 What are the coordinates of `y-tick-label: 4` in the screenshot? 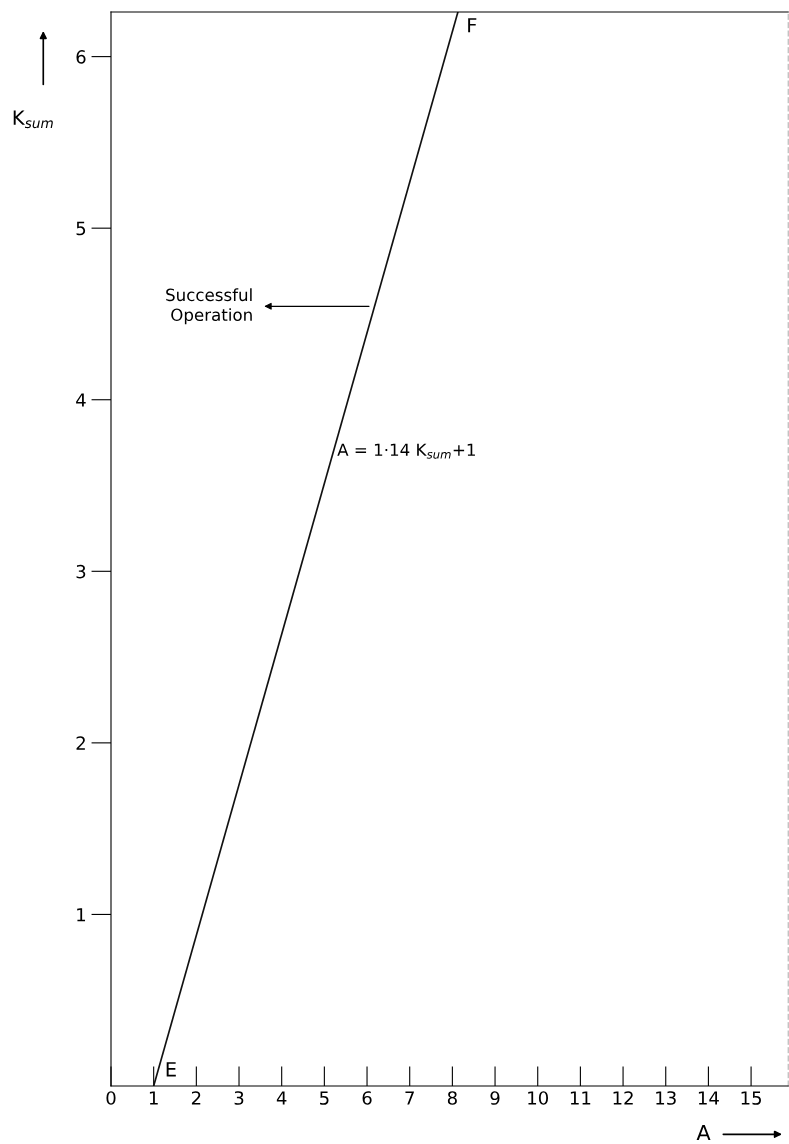 It's located at (81, 400).